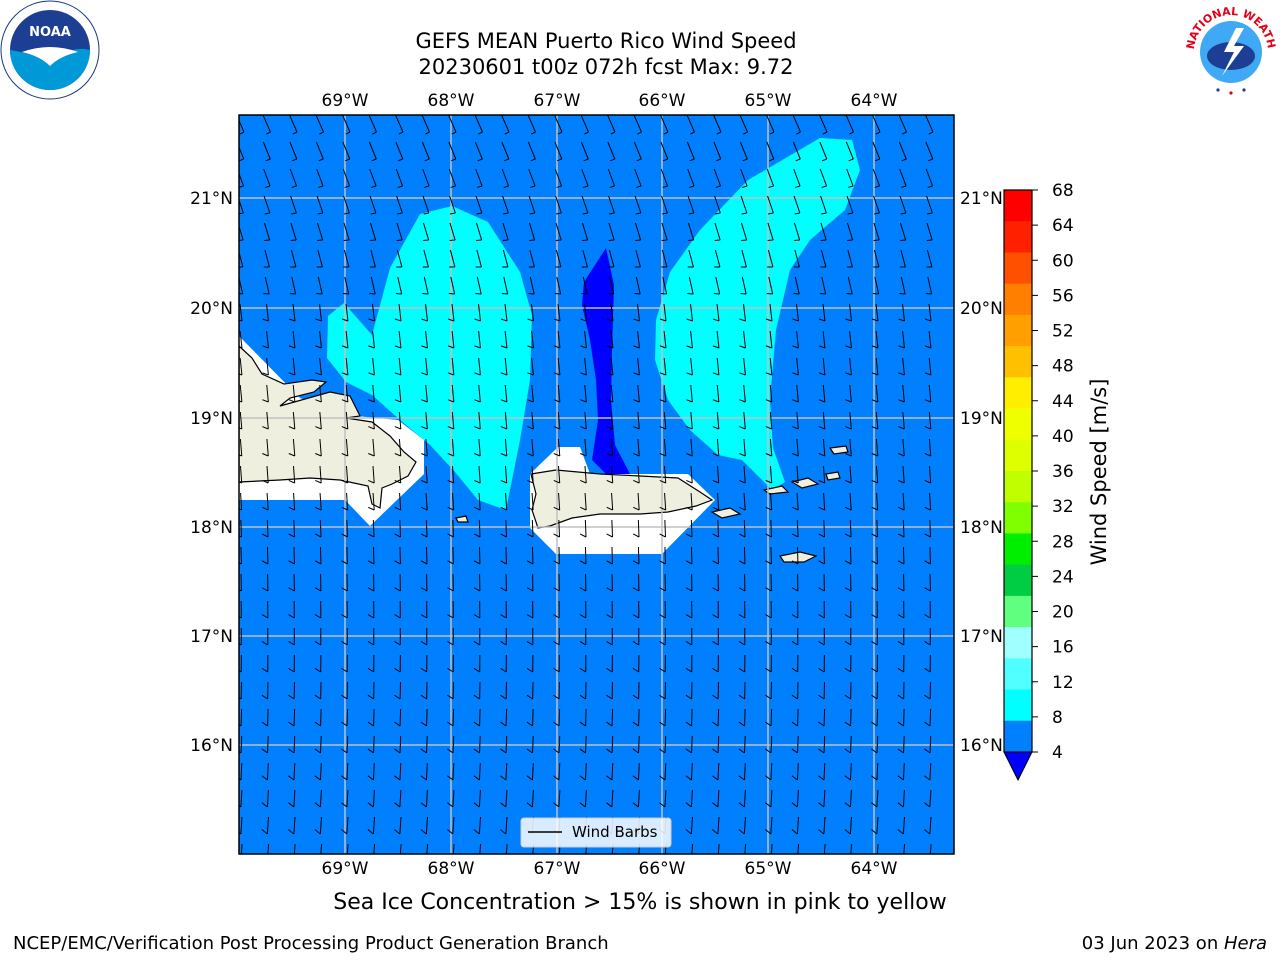 The width and height of the screenshot is (1280, 960). What do you see at coordinates (1063, 472) in the screenshot?
I see `colorbar-tick-label: 36` at bounding box center [1063, 472].